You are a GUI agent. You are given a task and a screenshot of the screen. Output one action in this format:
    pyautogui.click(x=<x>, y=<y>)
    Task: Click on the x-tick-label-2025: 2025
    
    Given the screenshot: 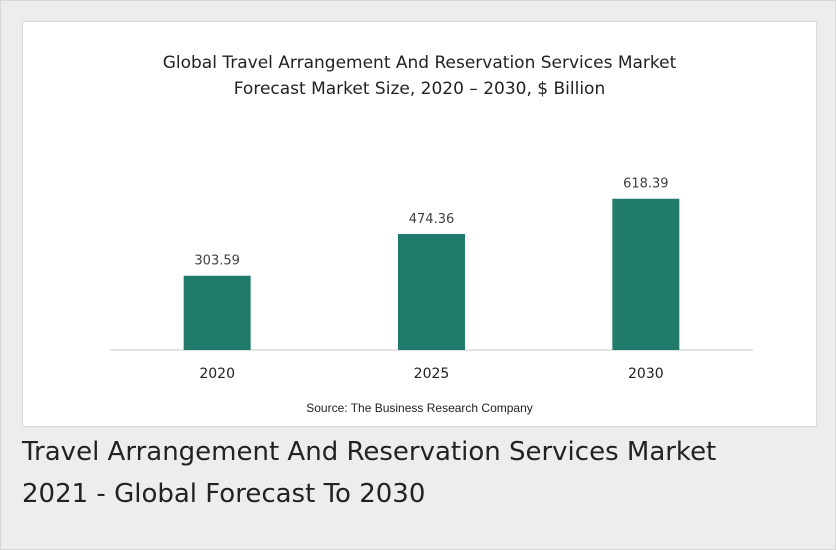 What is the action you would take?
    pyautogui.click(x=432, y=374)
    